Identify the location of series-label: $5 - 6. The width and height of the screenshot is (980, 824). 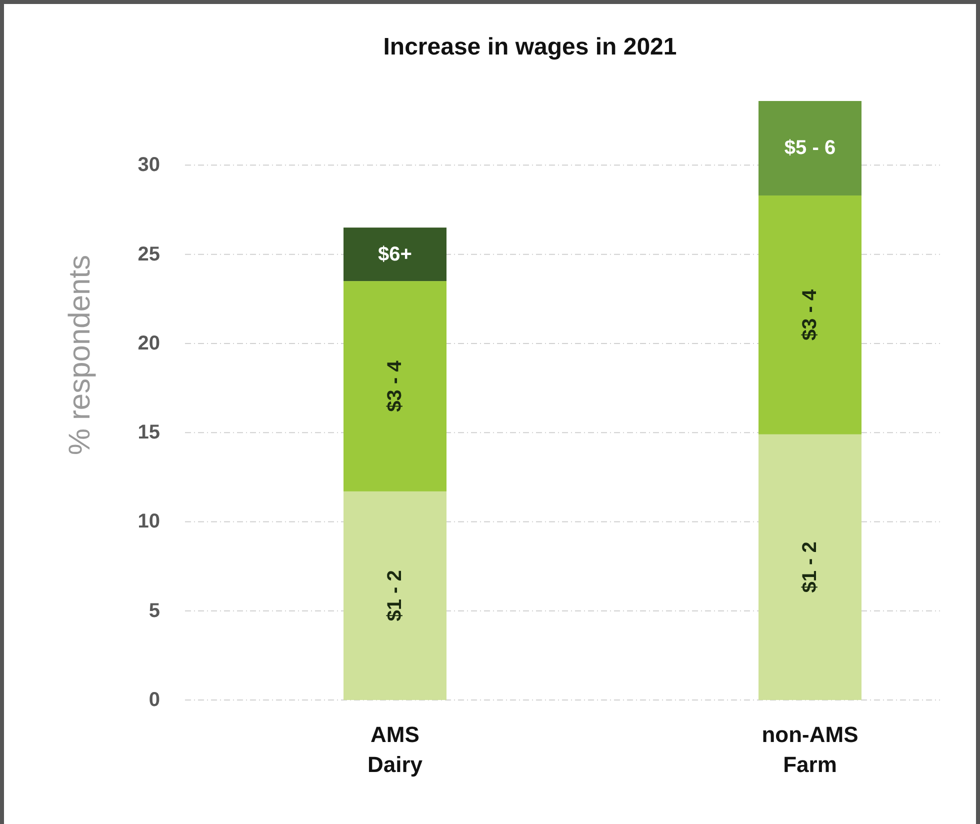
(810, 148).